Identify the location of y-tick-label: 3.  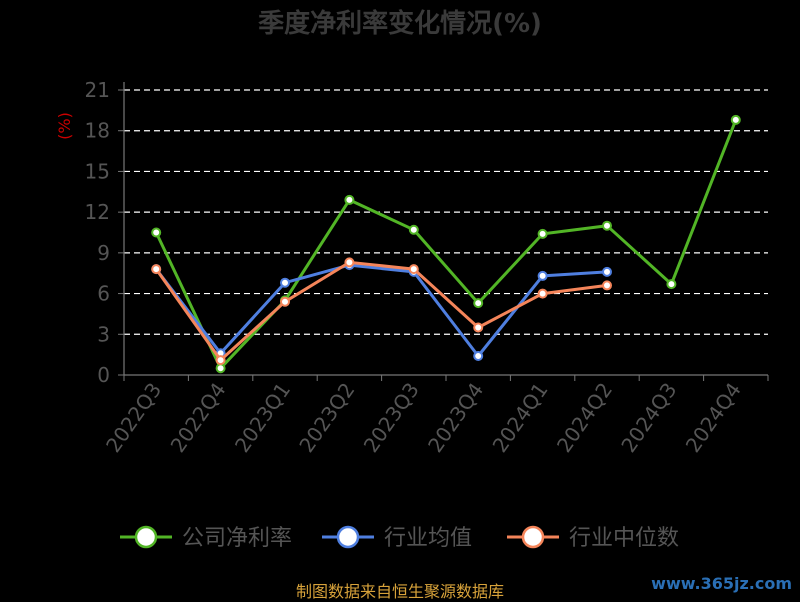
(103, 334).